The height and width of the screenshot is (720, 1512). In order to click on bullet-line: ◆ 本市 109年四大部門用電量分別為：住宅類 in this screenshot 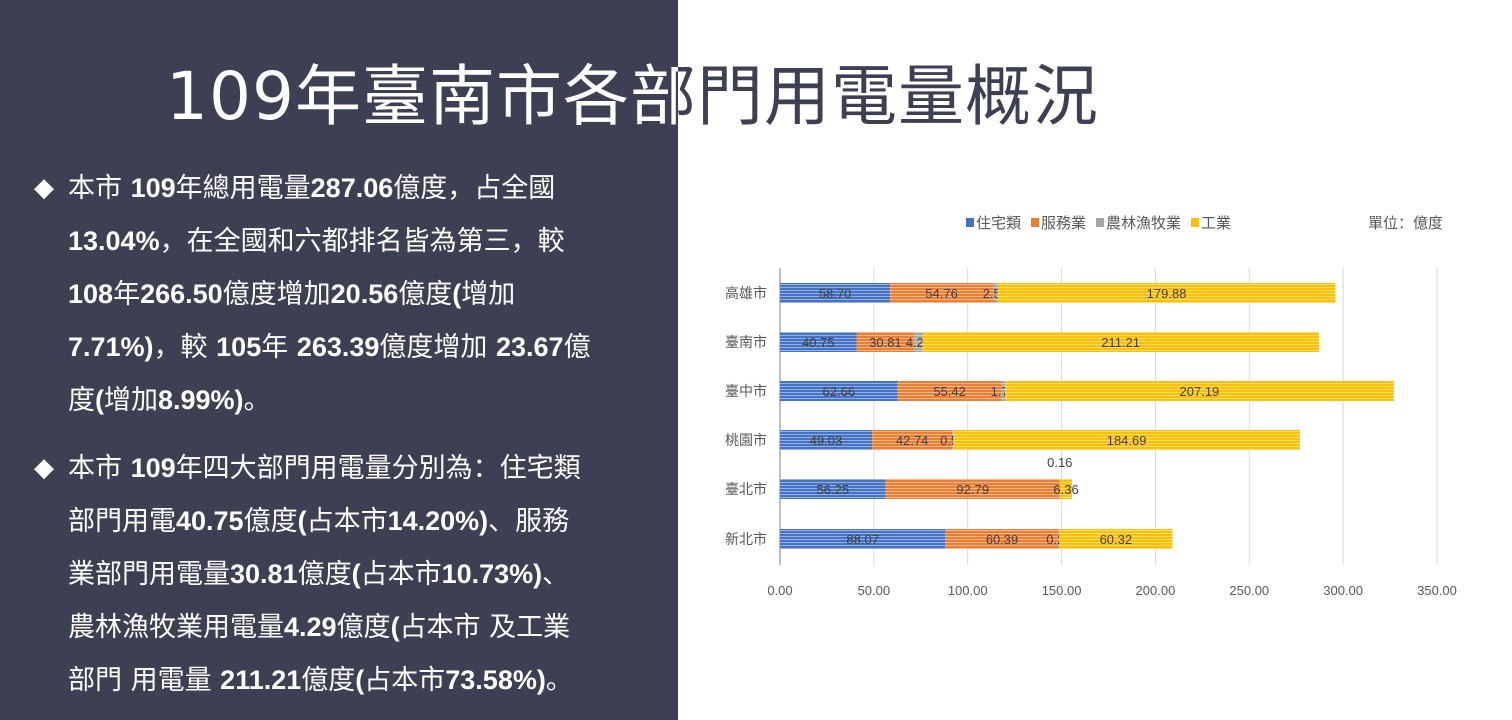, I will do `click(354, 472)`.